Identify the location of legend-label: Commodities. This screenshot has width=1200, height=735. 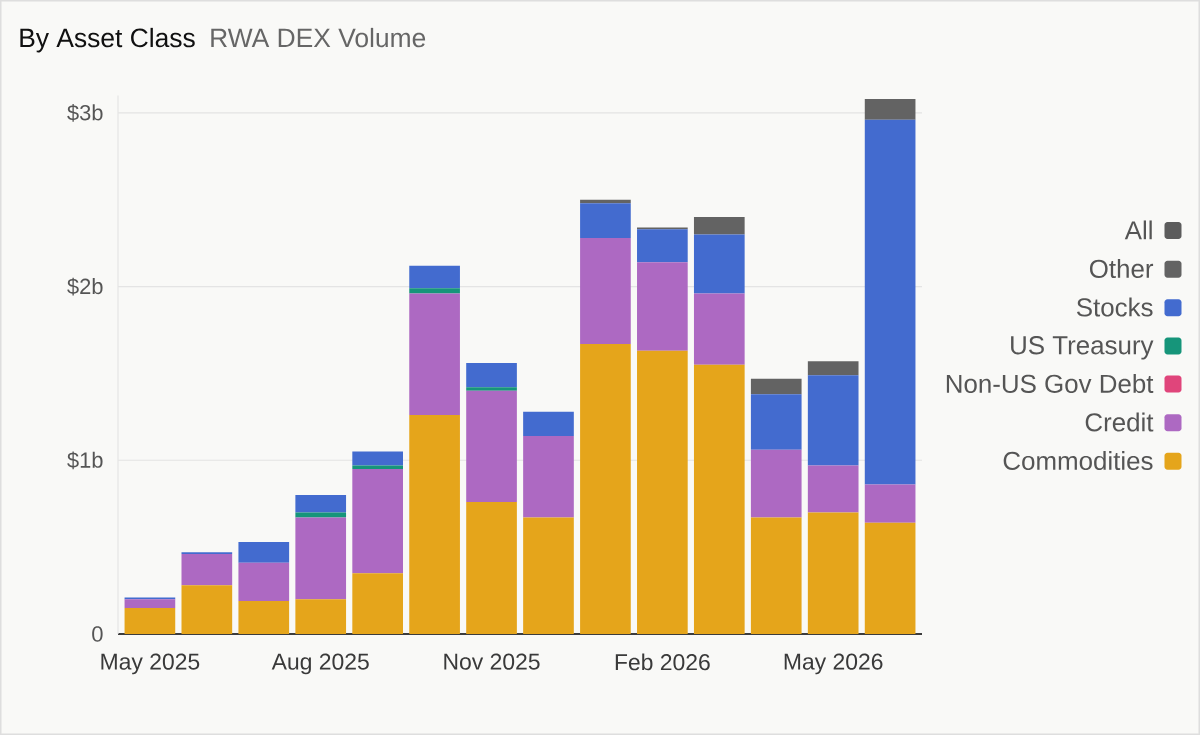
(1078, 461).